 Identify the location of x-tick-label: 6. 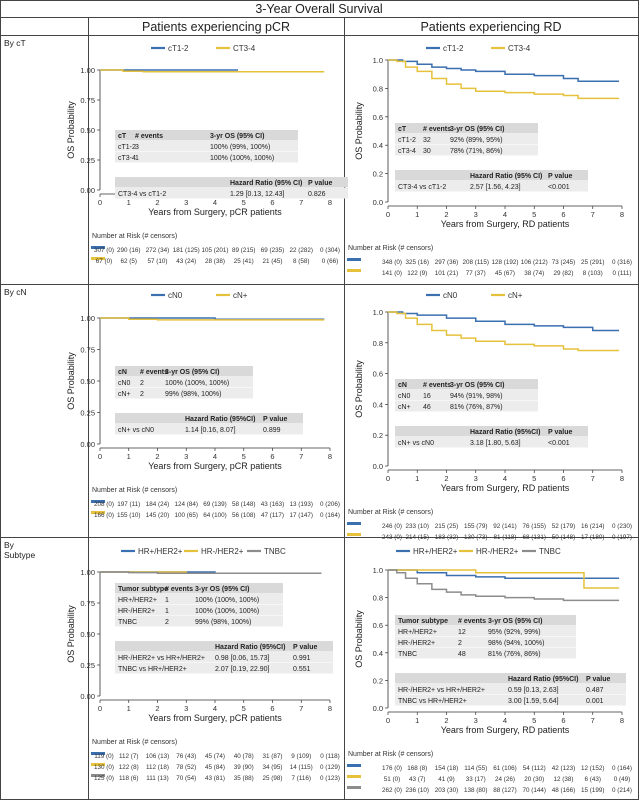
(563, 478).